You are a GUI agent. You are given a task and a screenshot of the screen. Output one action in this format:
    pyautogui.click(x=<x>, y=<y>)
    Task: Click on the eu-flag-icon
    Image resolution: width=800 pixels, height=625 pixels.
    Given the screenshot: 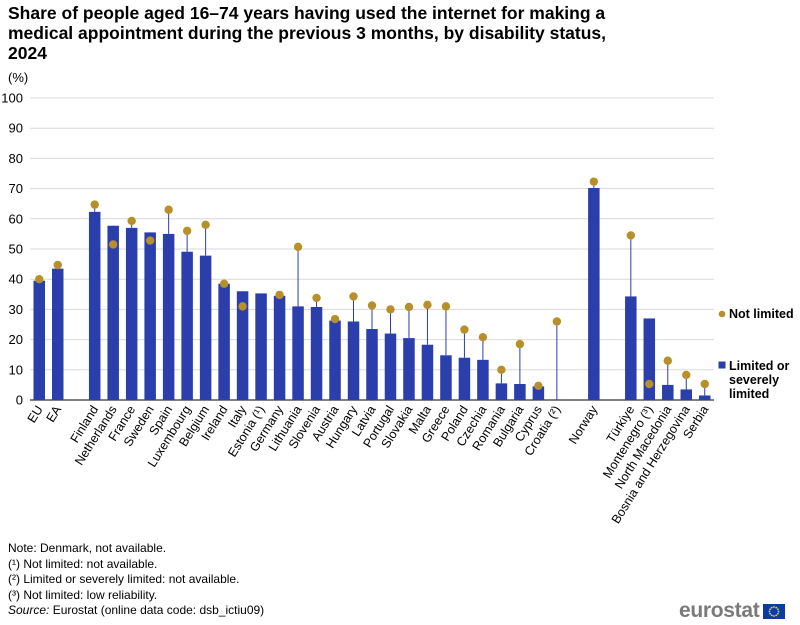 What is the action you would take?
    pyautogui.click(x=774, y=611)
    